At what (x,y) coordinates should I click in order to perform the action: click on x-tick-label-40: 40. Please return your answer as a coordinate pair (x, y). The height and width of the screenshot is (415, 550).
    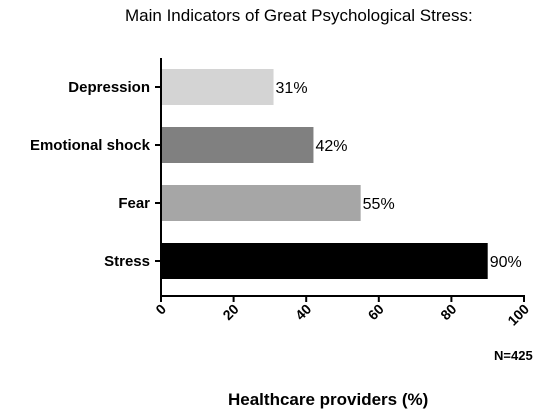
    Looking at the image, I should click on (303, 312).